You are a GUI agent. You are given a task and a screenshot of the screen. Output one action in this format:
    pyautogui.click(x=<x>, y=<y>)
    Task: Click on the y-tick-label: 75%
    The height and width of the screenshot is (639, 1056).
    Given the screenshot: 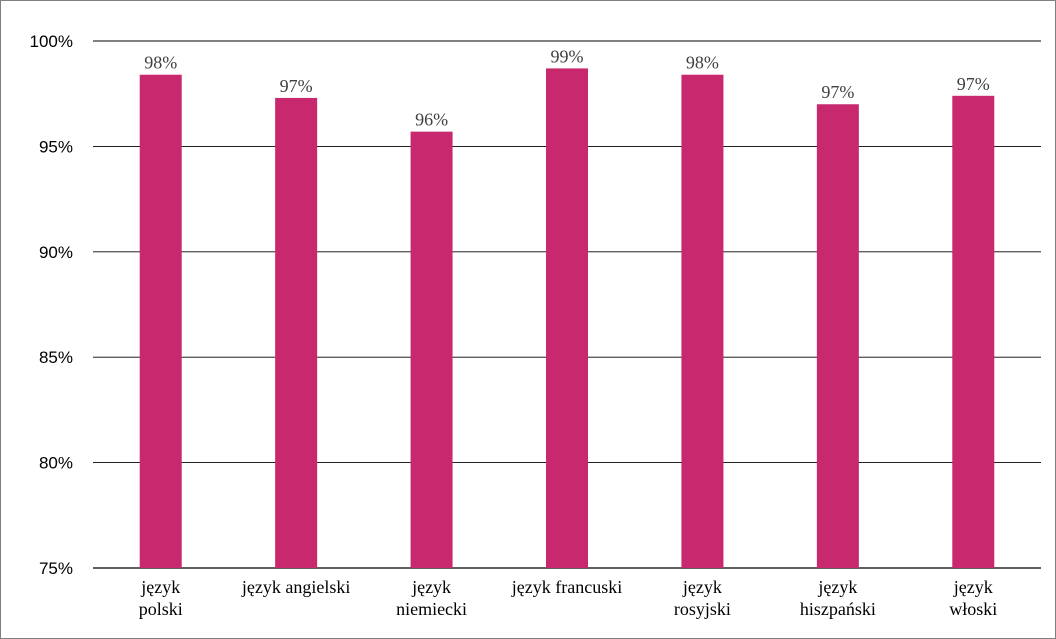 What is the action you would take?
    pyautogui.click(x=56, y=568)
    